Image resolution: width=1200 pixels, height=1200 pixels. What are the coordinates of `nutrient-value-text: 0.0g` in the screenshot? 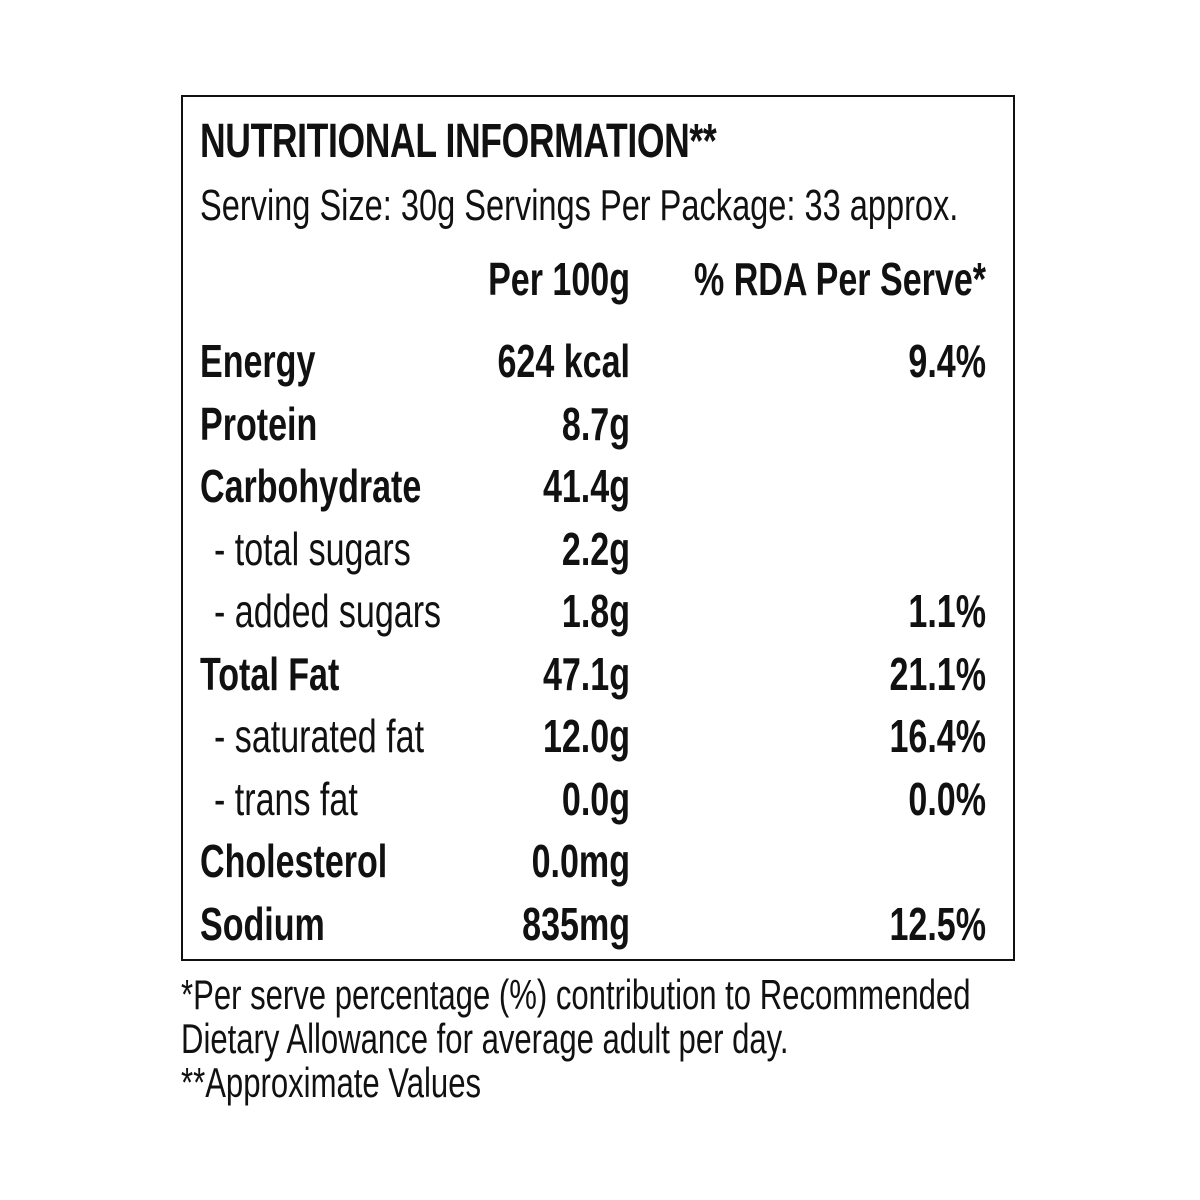 It's located at (595, 798).